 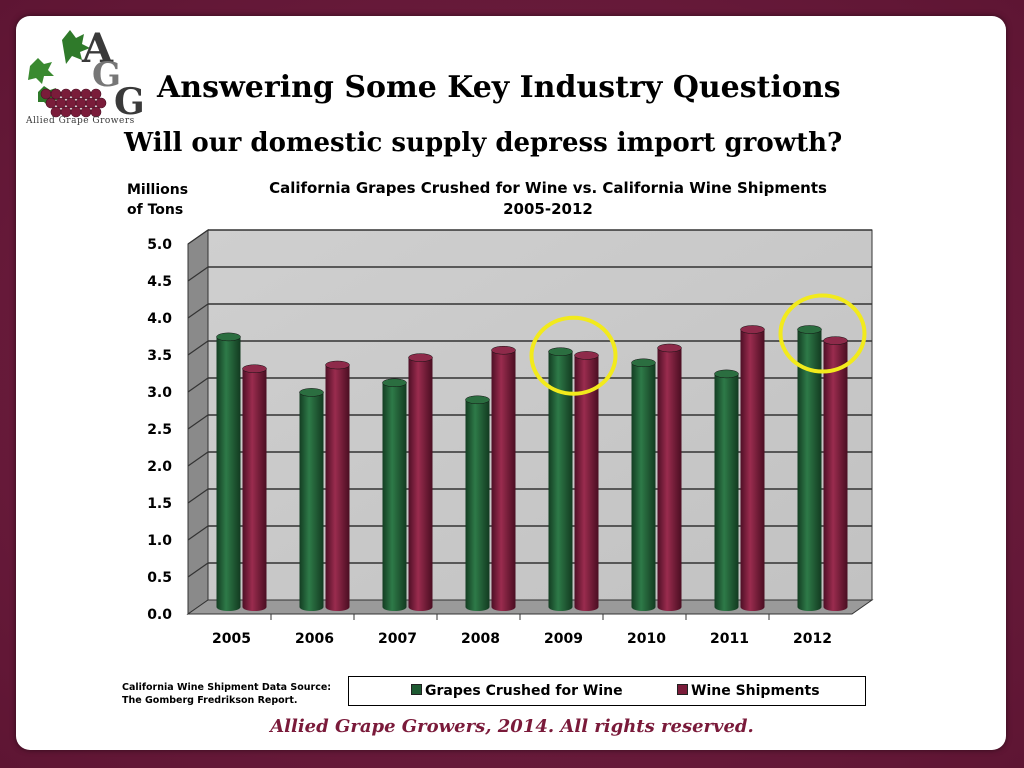 What do you see at coordinates (159, 393) in the screenshot?
I see `y-tick-label: 3.0` at bounding box center [159, 393].